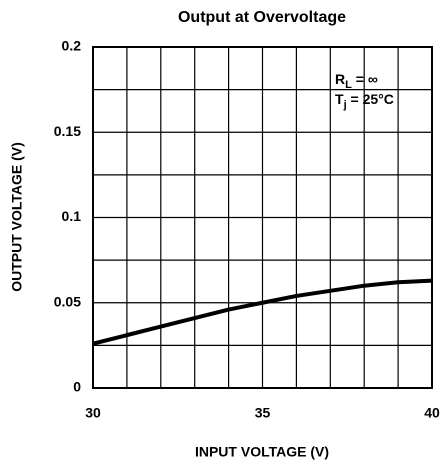 Image resolution: width=446 pixels, height=468 pixels. I want to click on y-axis-title: OUTPUT VOLTAGE (V), so click(17, 217).